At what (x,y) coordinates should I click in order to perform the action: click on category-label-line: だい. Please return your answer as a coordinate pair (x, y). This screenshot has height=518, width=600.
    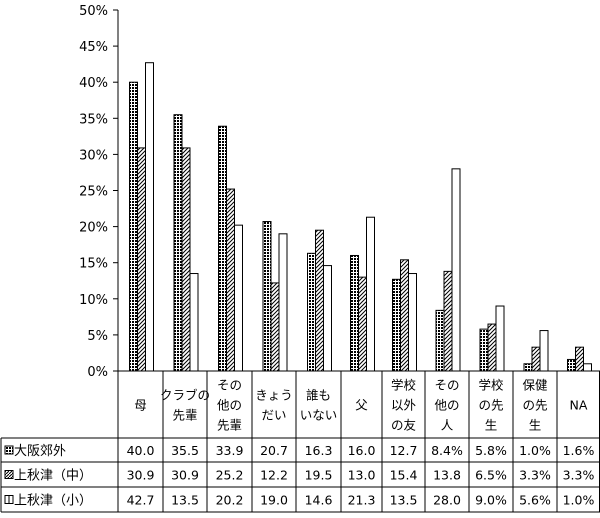
    Looking at the image, I should click on (273, 415).